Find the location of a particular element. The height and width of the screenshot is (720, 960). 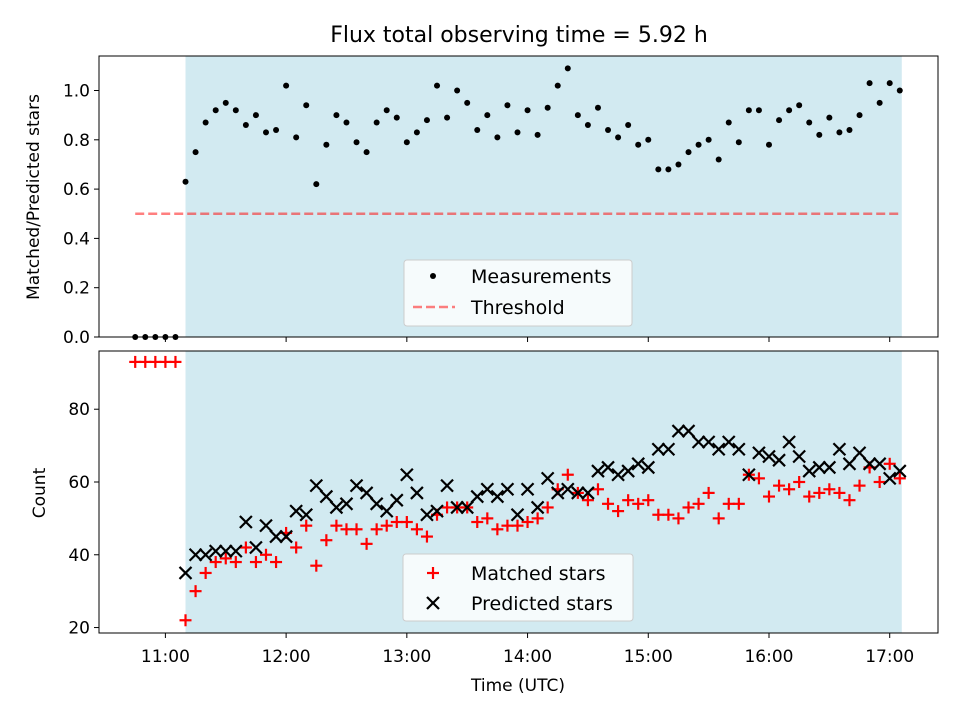

chart-title: Flux total observing time = 5.92 h is located at coordinates (519, 35).